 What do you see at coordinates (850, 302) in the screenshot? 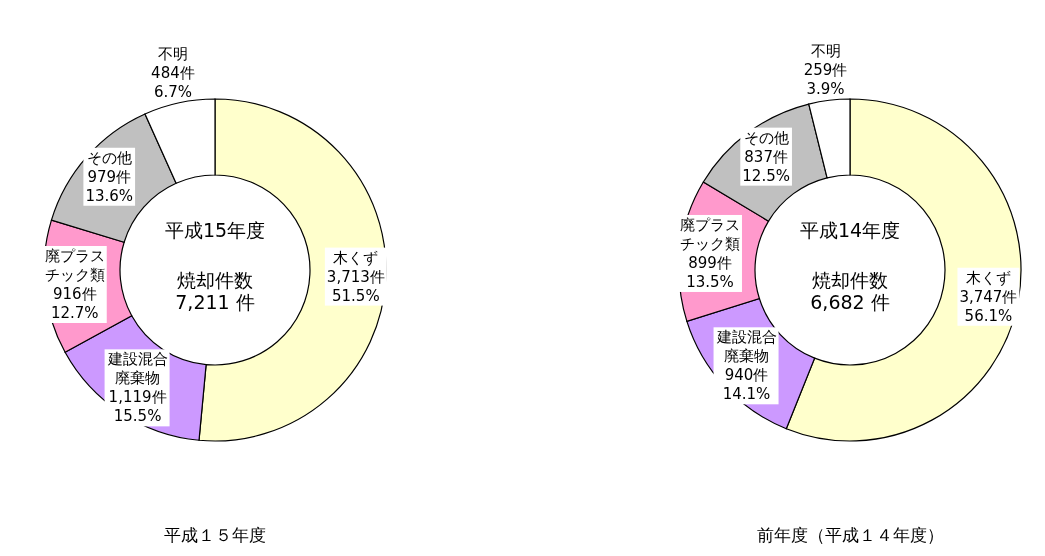
I see `text: 6,682 件` at bounding box center [850, 302].